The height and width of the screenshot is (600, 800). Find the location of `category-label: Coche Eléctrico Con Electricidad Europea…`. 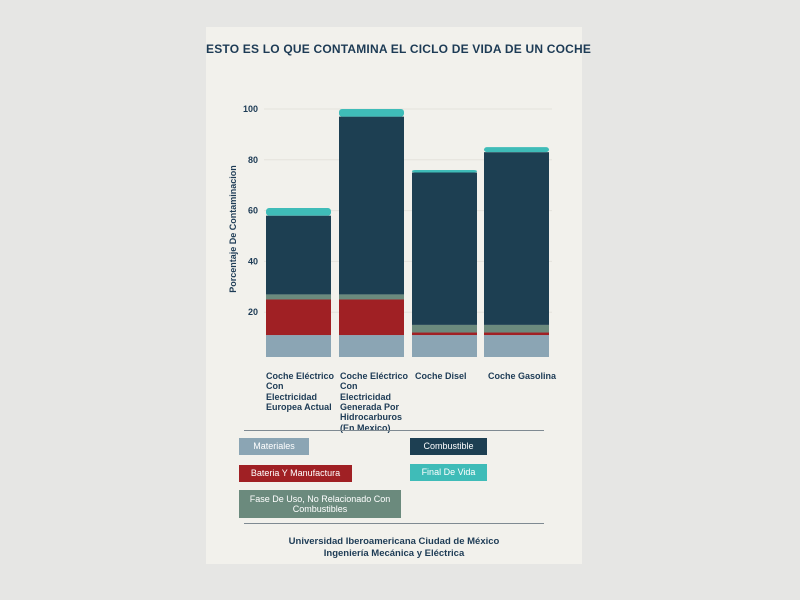

category-label: Coche Eléctrico Con Electricidad Europea… is located at coordinates (300, 392).